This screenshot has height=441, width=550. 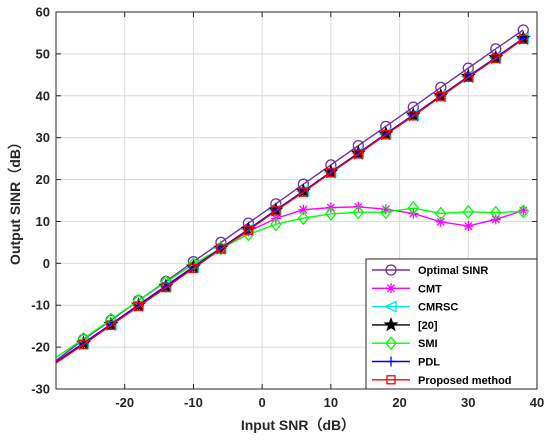 What do you see at coordinates (40, 389) in the screenshot?
I see `y-tick-label: -30` at bounding box center [40, 389].